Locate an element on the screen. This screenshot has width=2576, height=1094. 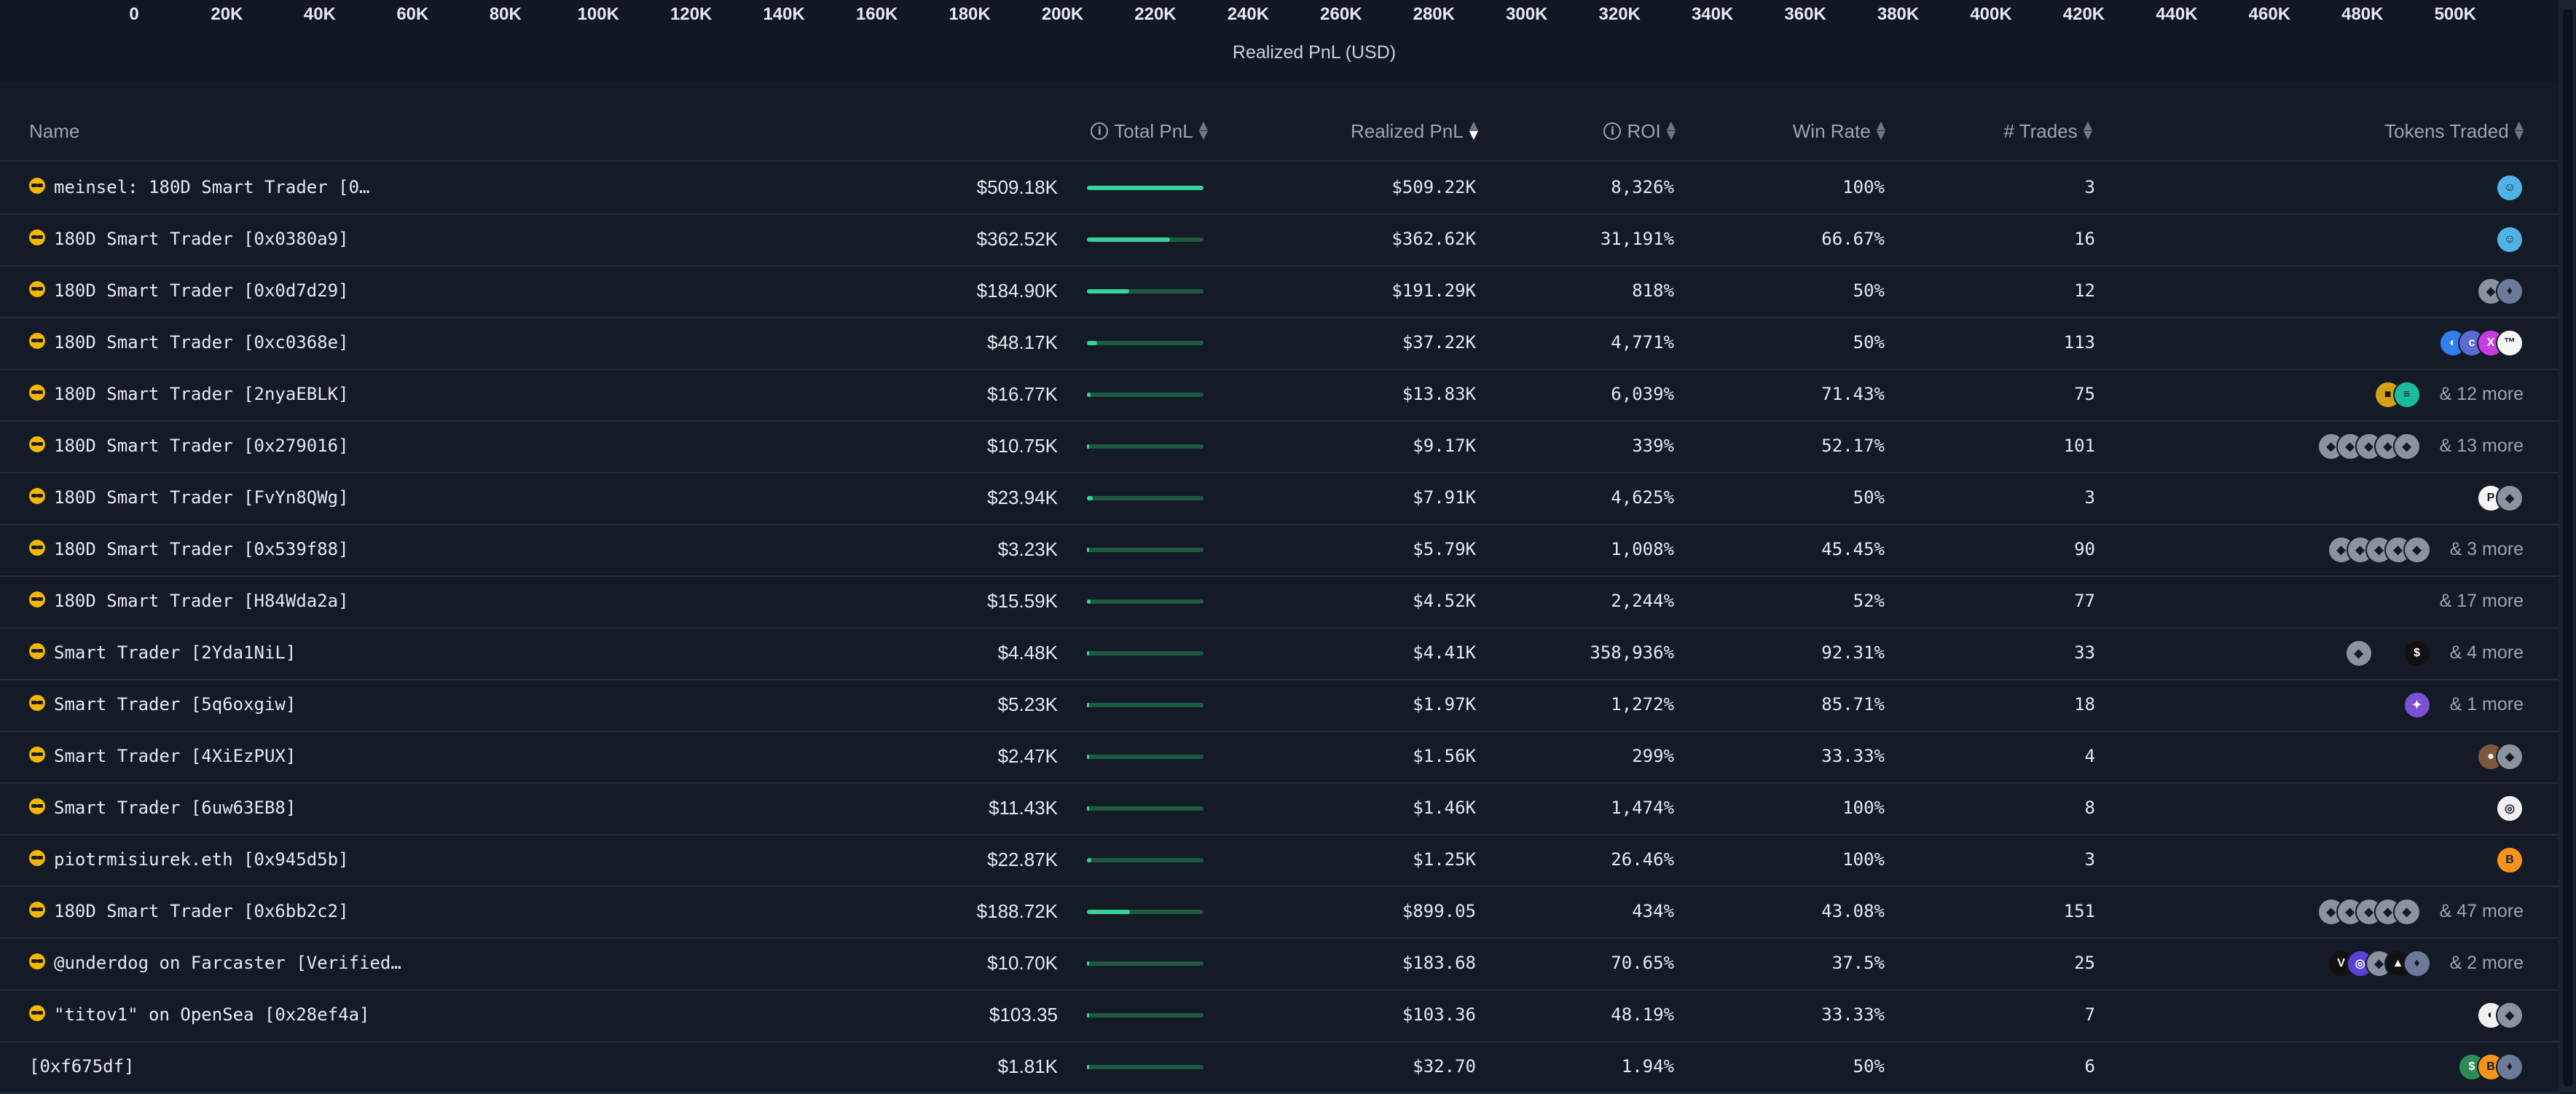
trader-name: 180D Smart Trader [0x279016] is located at coordinates (429, 446).